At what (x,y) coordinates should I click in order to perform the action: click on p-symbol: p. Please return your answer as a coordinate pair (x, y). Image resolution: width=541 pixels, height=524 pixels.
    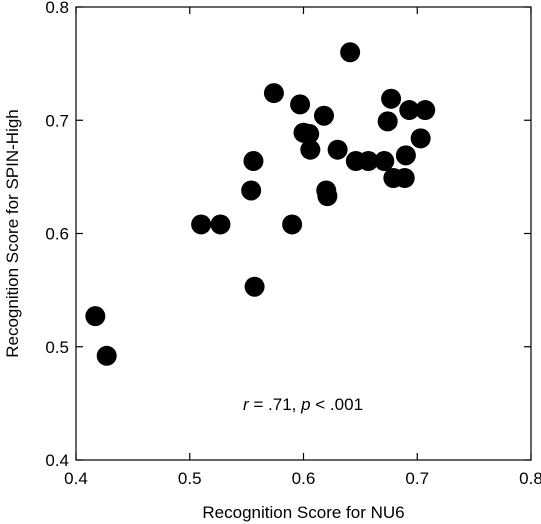
    Looking at the image, I should click on (305, 404).